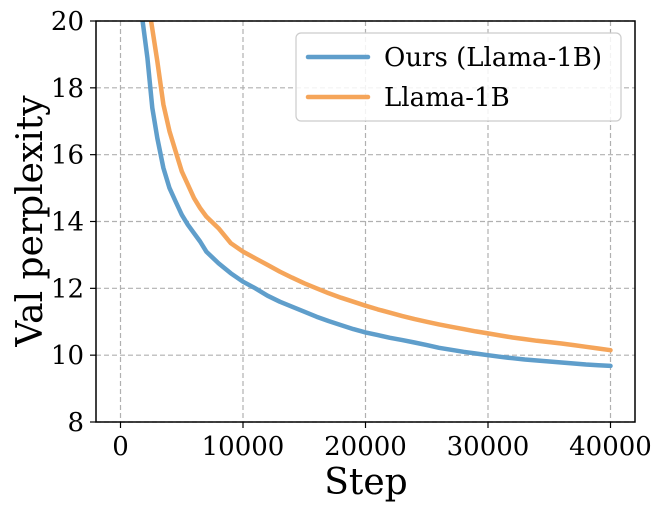 The image size is (665, 511). Describe the element at coordinates (610, 447) in the screenshot. I see `x-tick-label: 40000` at that location.